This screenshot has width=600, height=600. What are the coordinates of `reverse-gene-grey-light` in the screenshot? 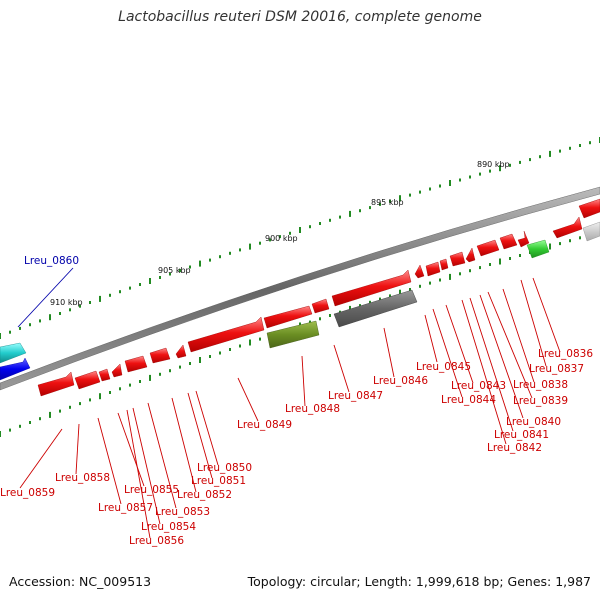 It's located at (591, 231).